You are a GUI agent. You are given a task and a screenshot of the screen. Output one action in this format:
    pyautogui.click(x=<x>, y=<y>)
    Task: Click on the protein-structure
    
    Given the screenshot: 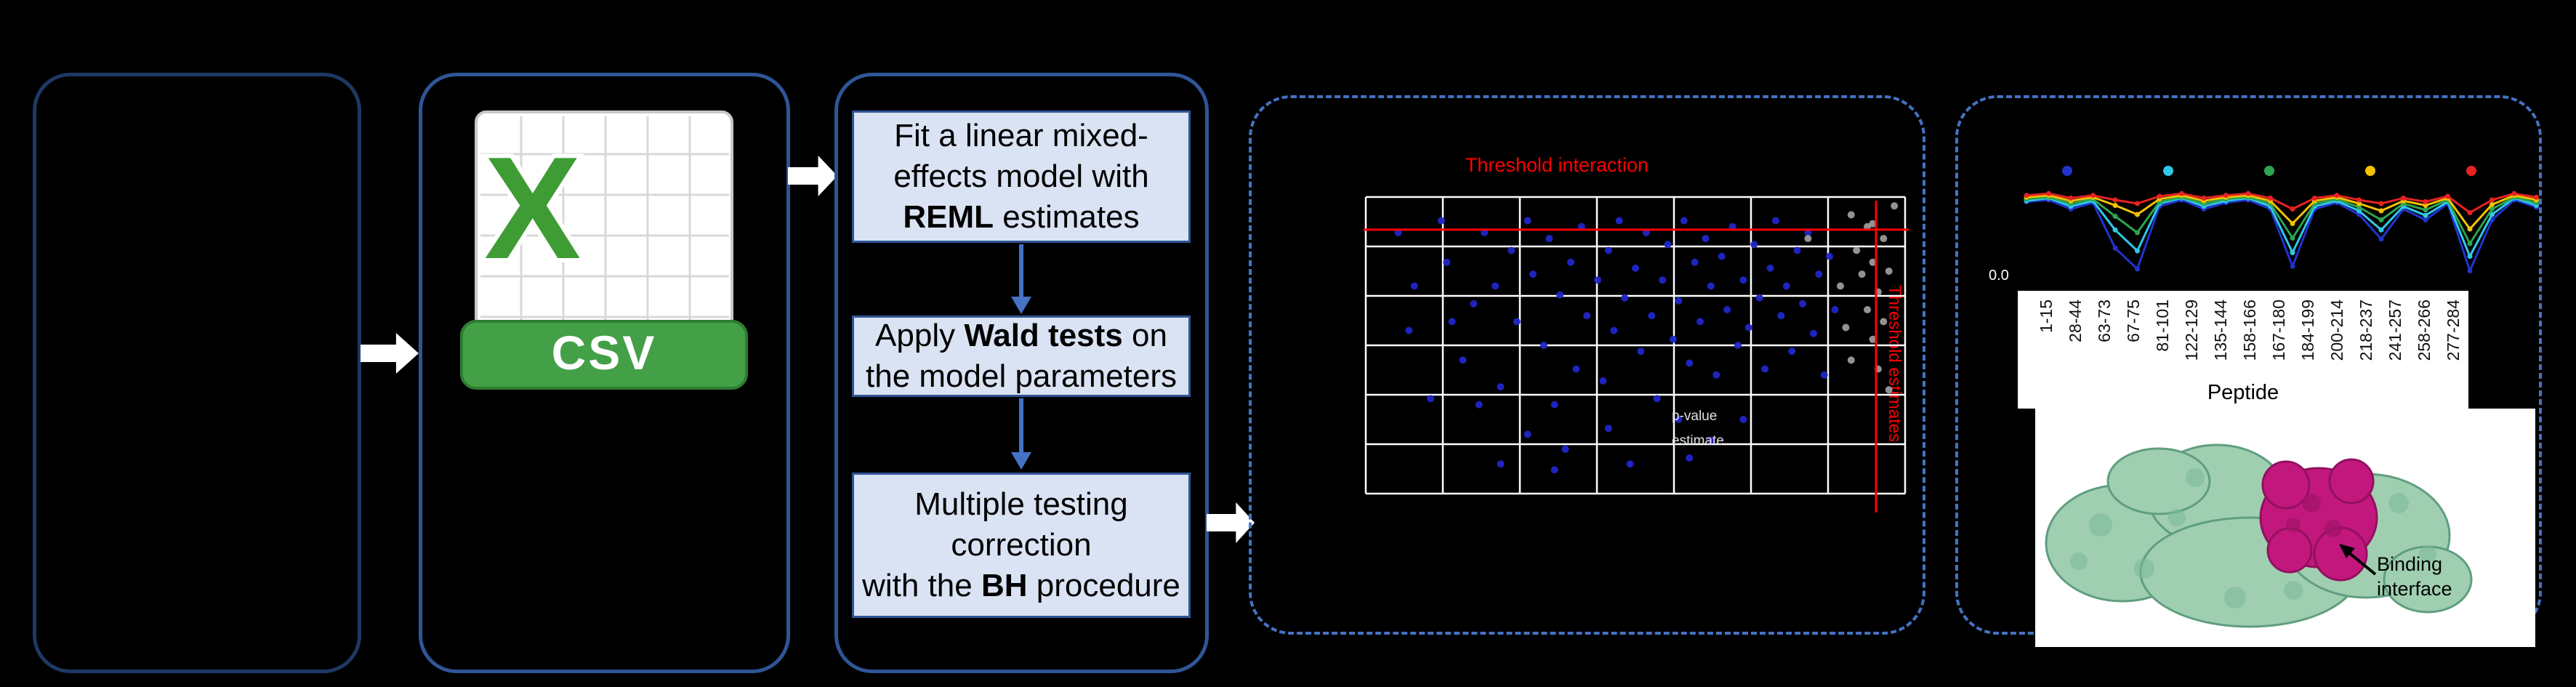 What is the action you would take?
    pyautogui.click(x=2259, y=535)
    